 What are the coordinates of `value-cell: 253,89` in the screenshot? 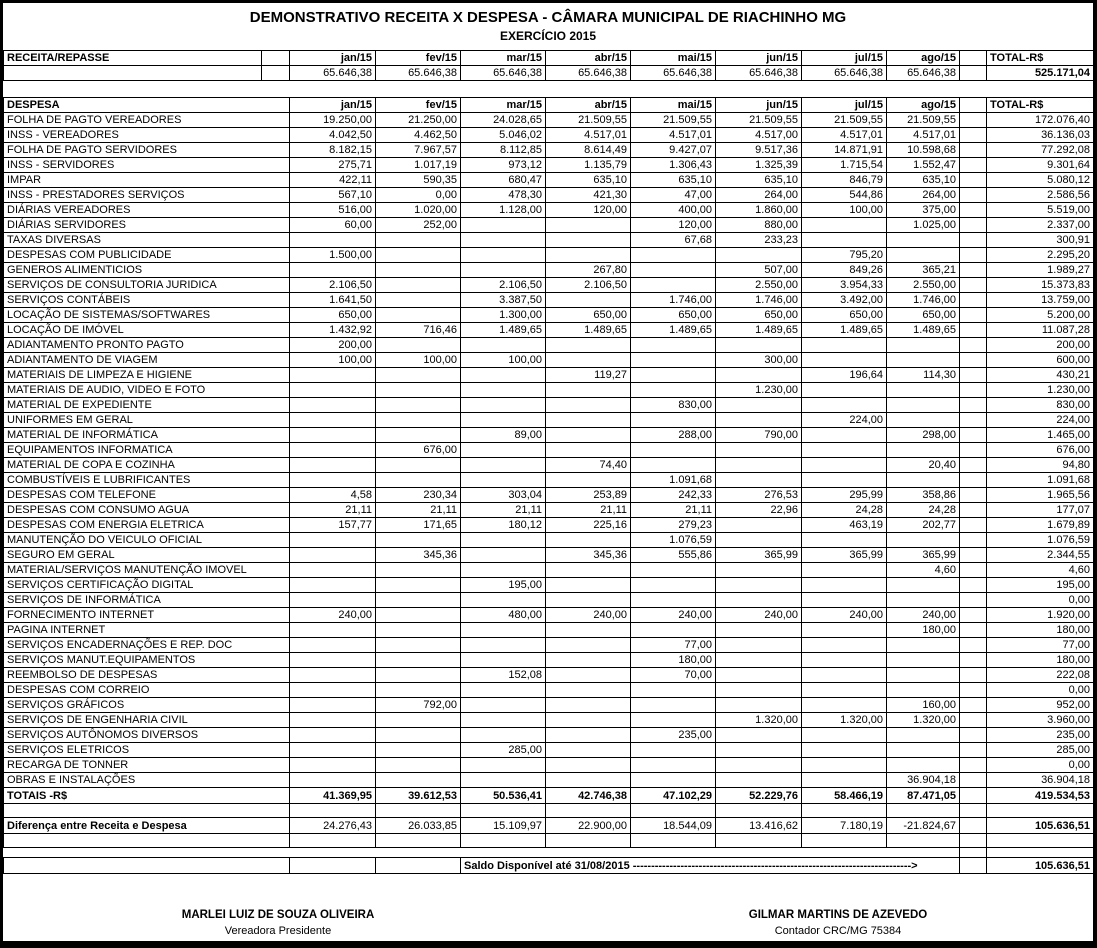 It's located at (588, 495).